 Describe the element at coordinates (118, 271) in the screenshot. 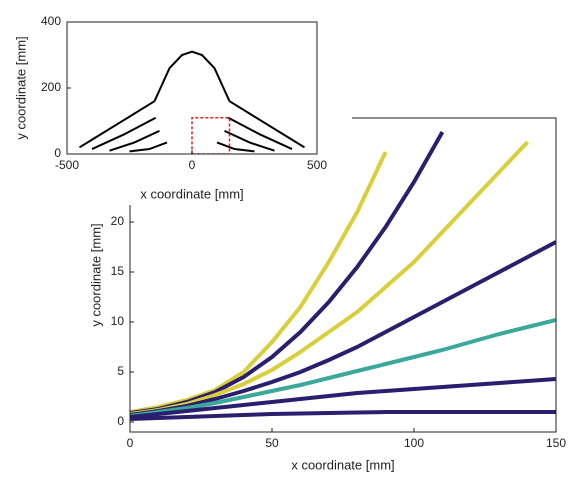

I see `y-tick-label: 15` at that location.